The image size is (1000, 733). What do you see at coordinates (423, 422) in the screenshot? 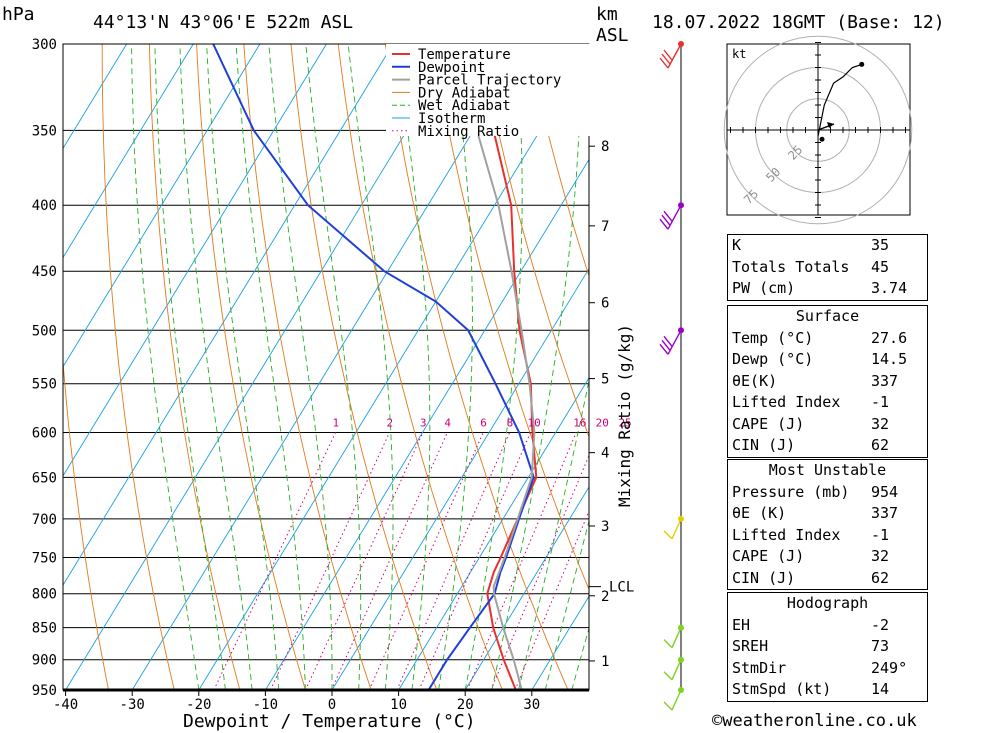
I see `mixing-ratio-label: 3` at bounding box center [423, 422].